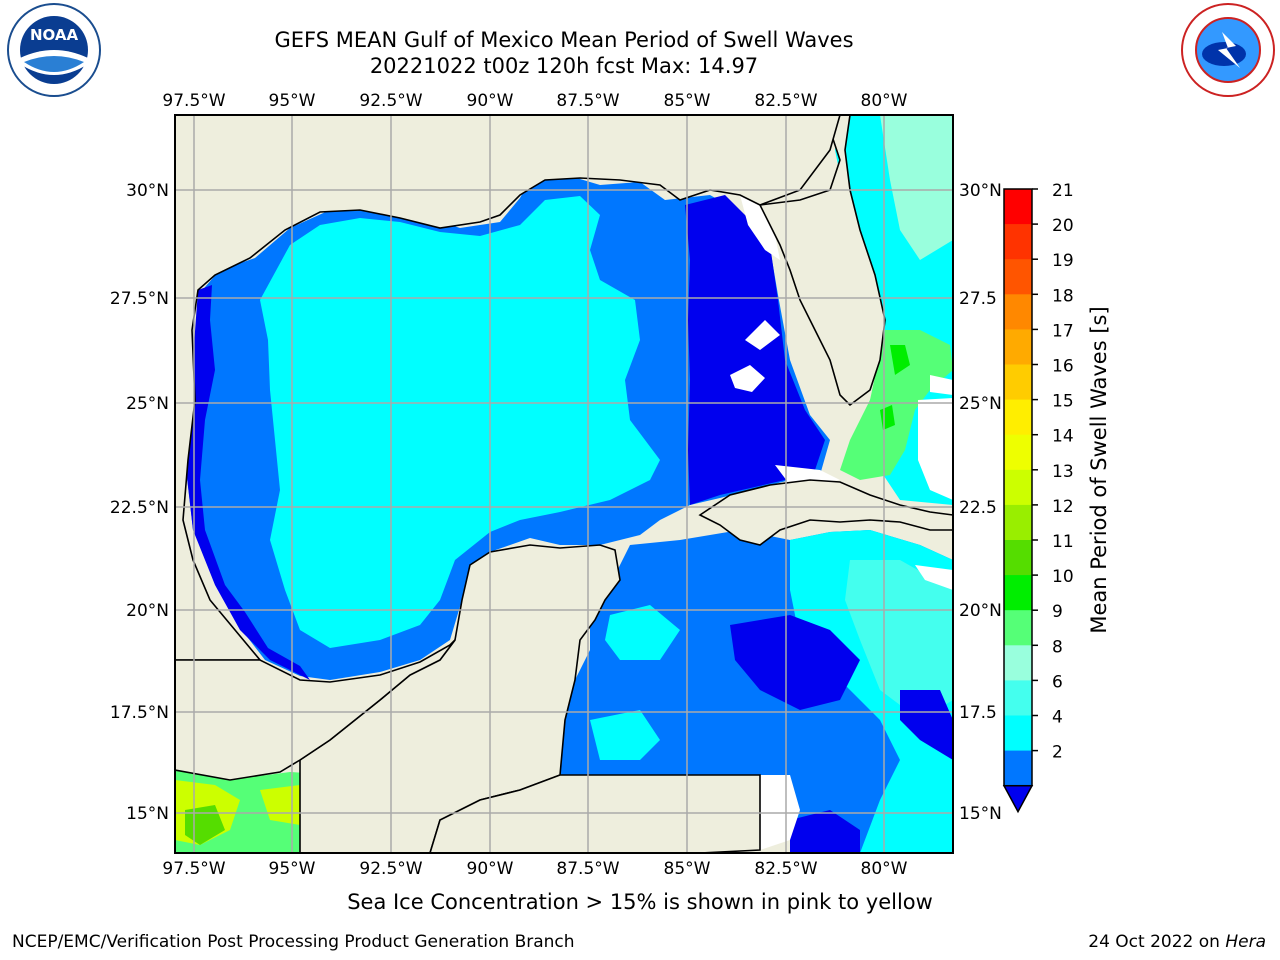  Describe the element at coordinates (978, 299) in the screenshot. I see `lat-label: 27.5` at that location.